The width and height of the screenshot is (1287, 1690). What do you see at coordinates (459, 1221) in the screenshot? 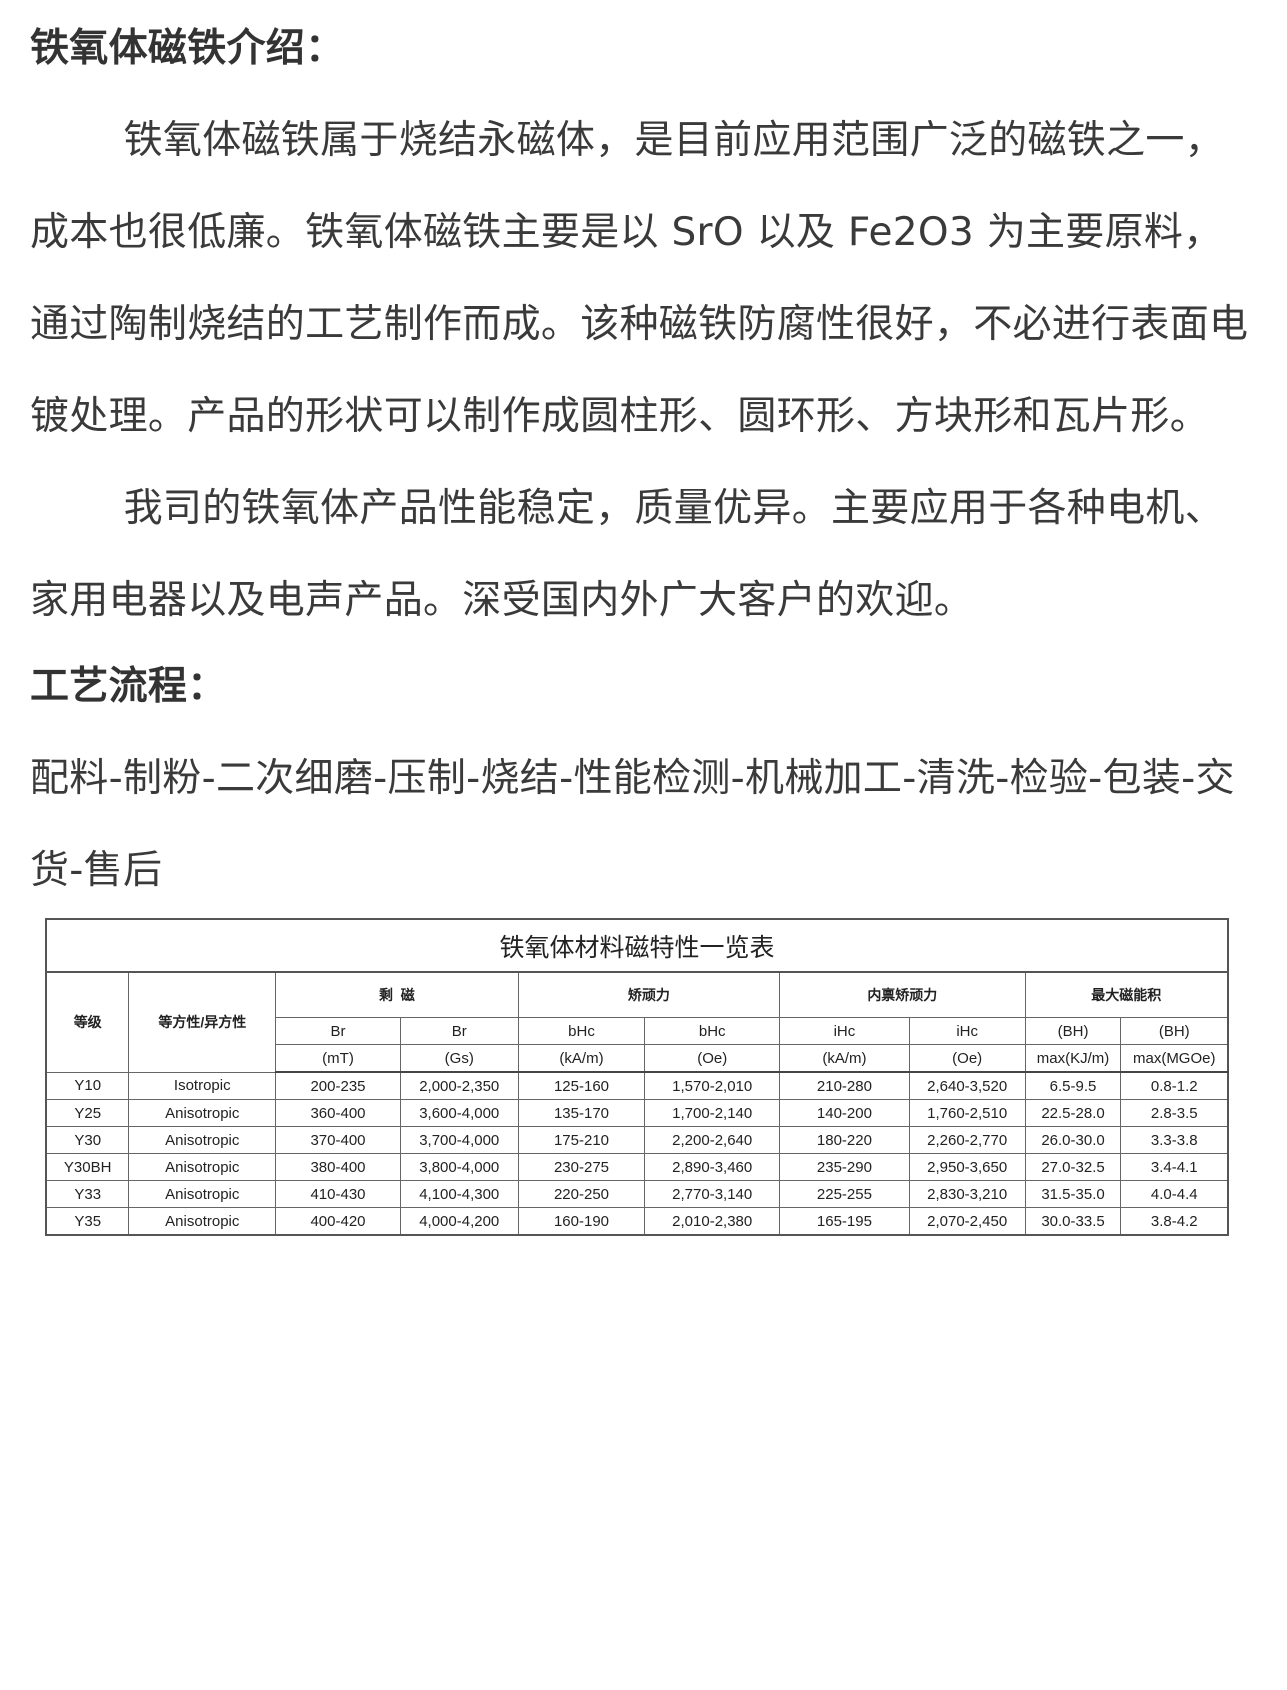
I see `table-cell: 4,000-4,200` at bounding box center [459, 1221].